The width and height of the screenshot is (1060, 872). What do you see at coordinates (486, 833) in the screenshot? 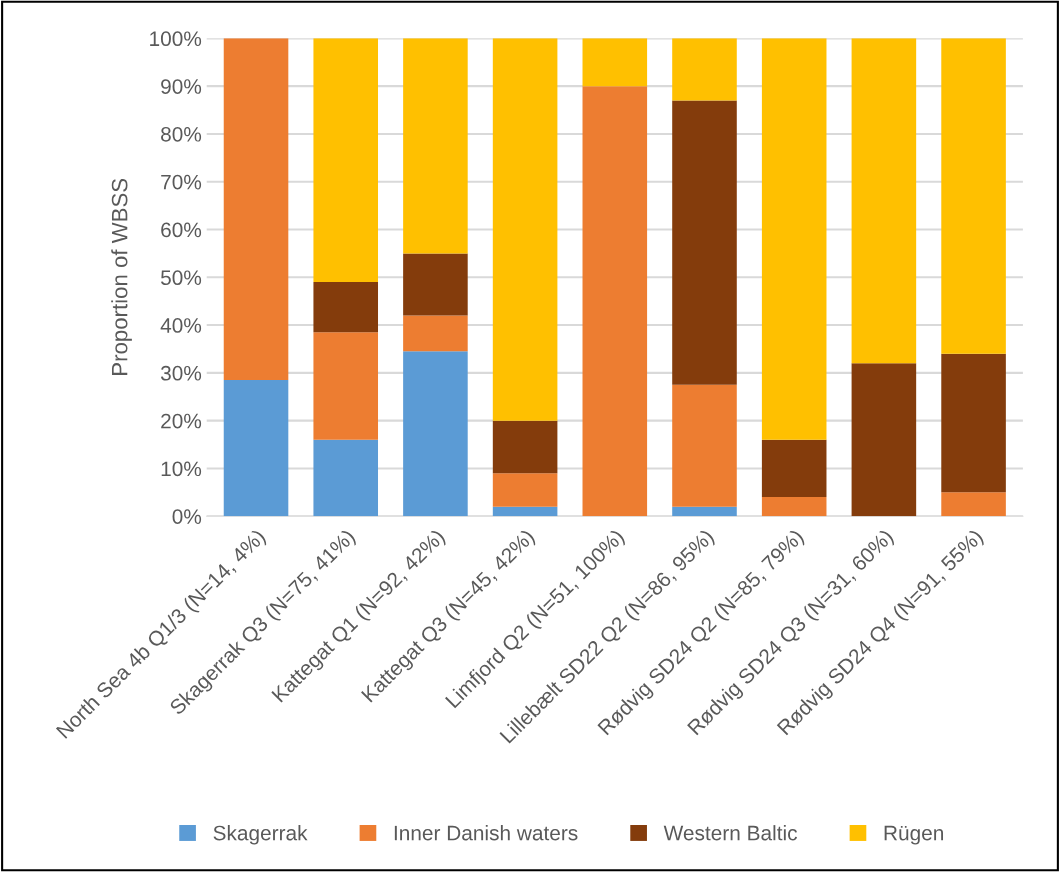
I see `legend-label: Inner Danish waters` at bounding box center [486, 833].